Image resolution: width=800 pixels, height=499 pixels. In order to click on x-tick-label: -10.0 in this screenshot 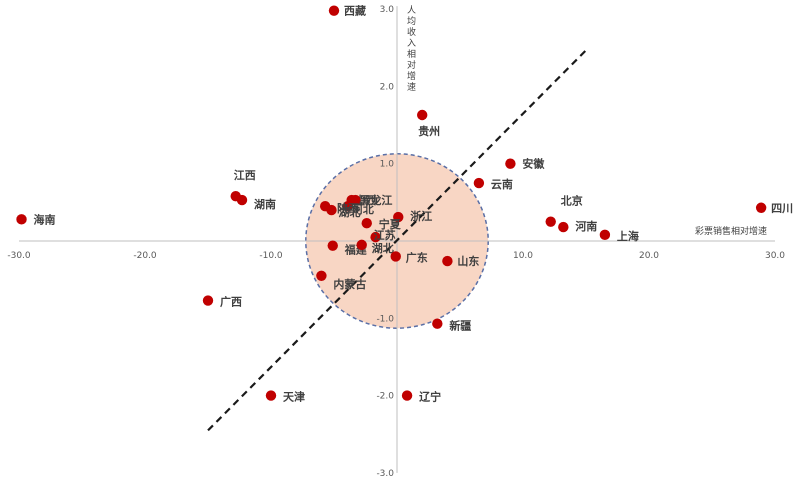, I will do `click(271, 256)`.